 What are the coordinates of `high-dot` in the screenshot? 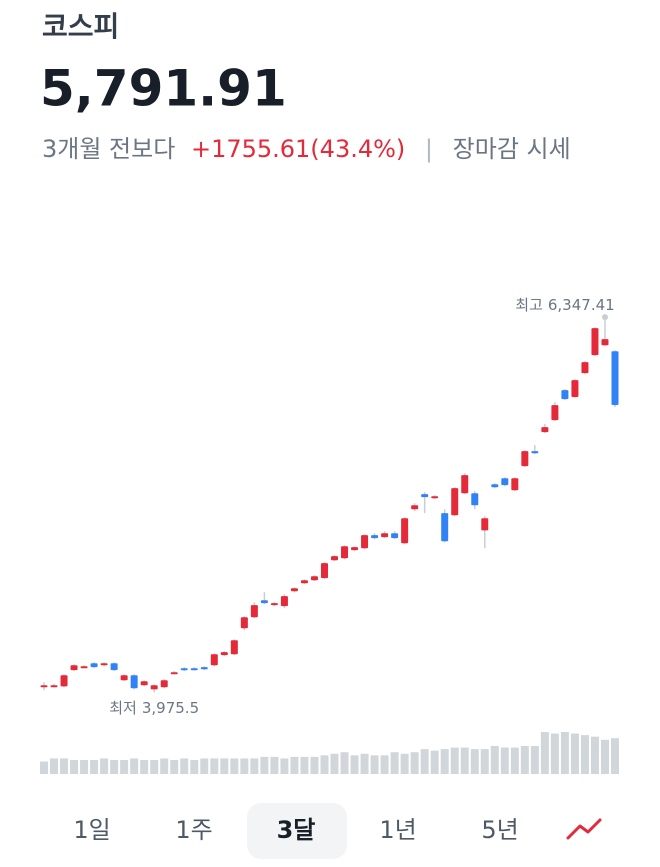 It's located at (604, 317).